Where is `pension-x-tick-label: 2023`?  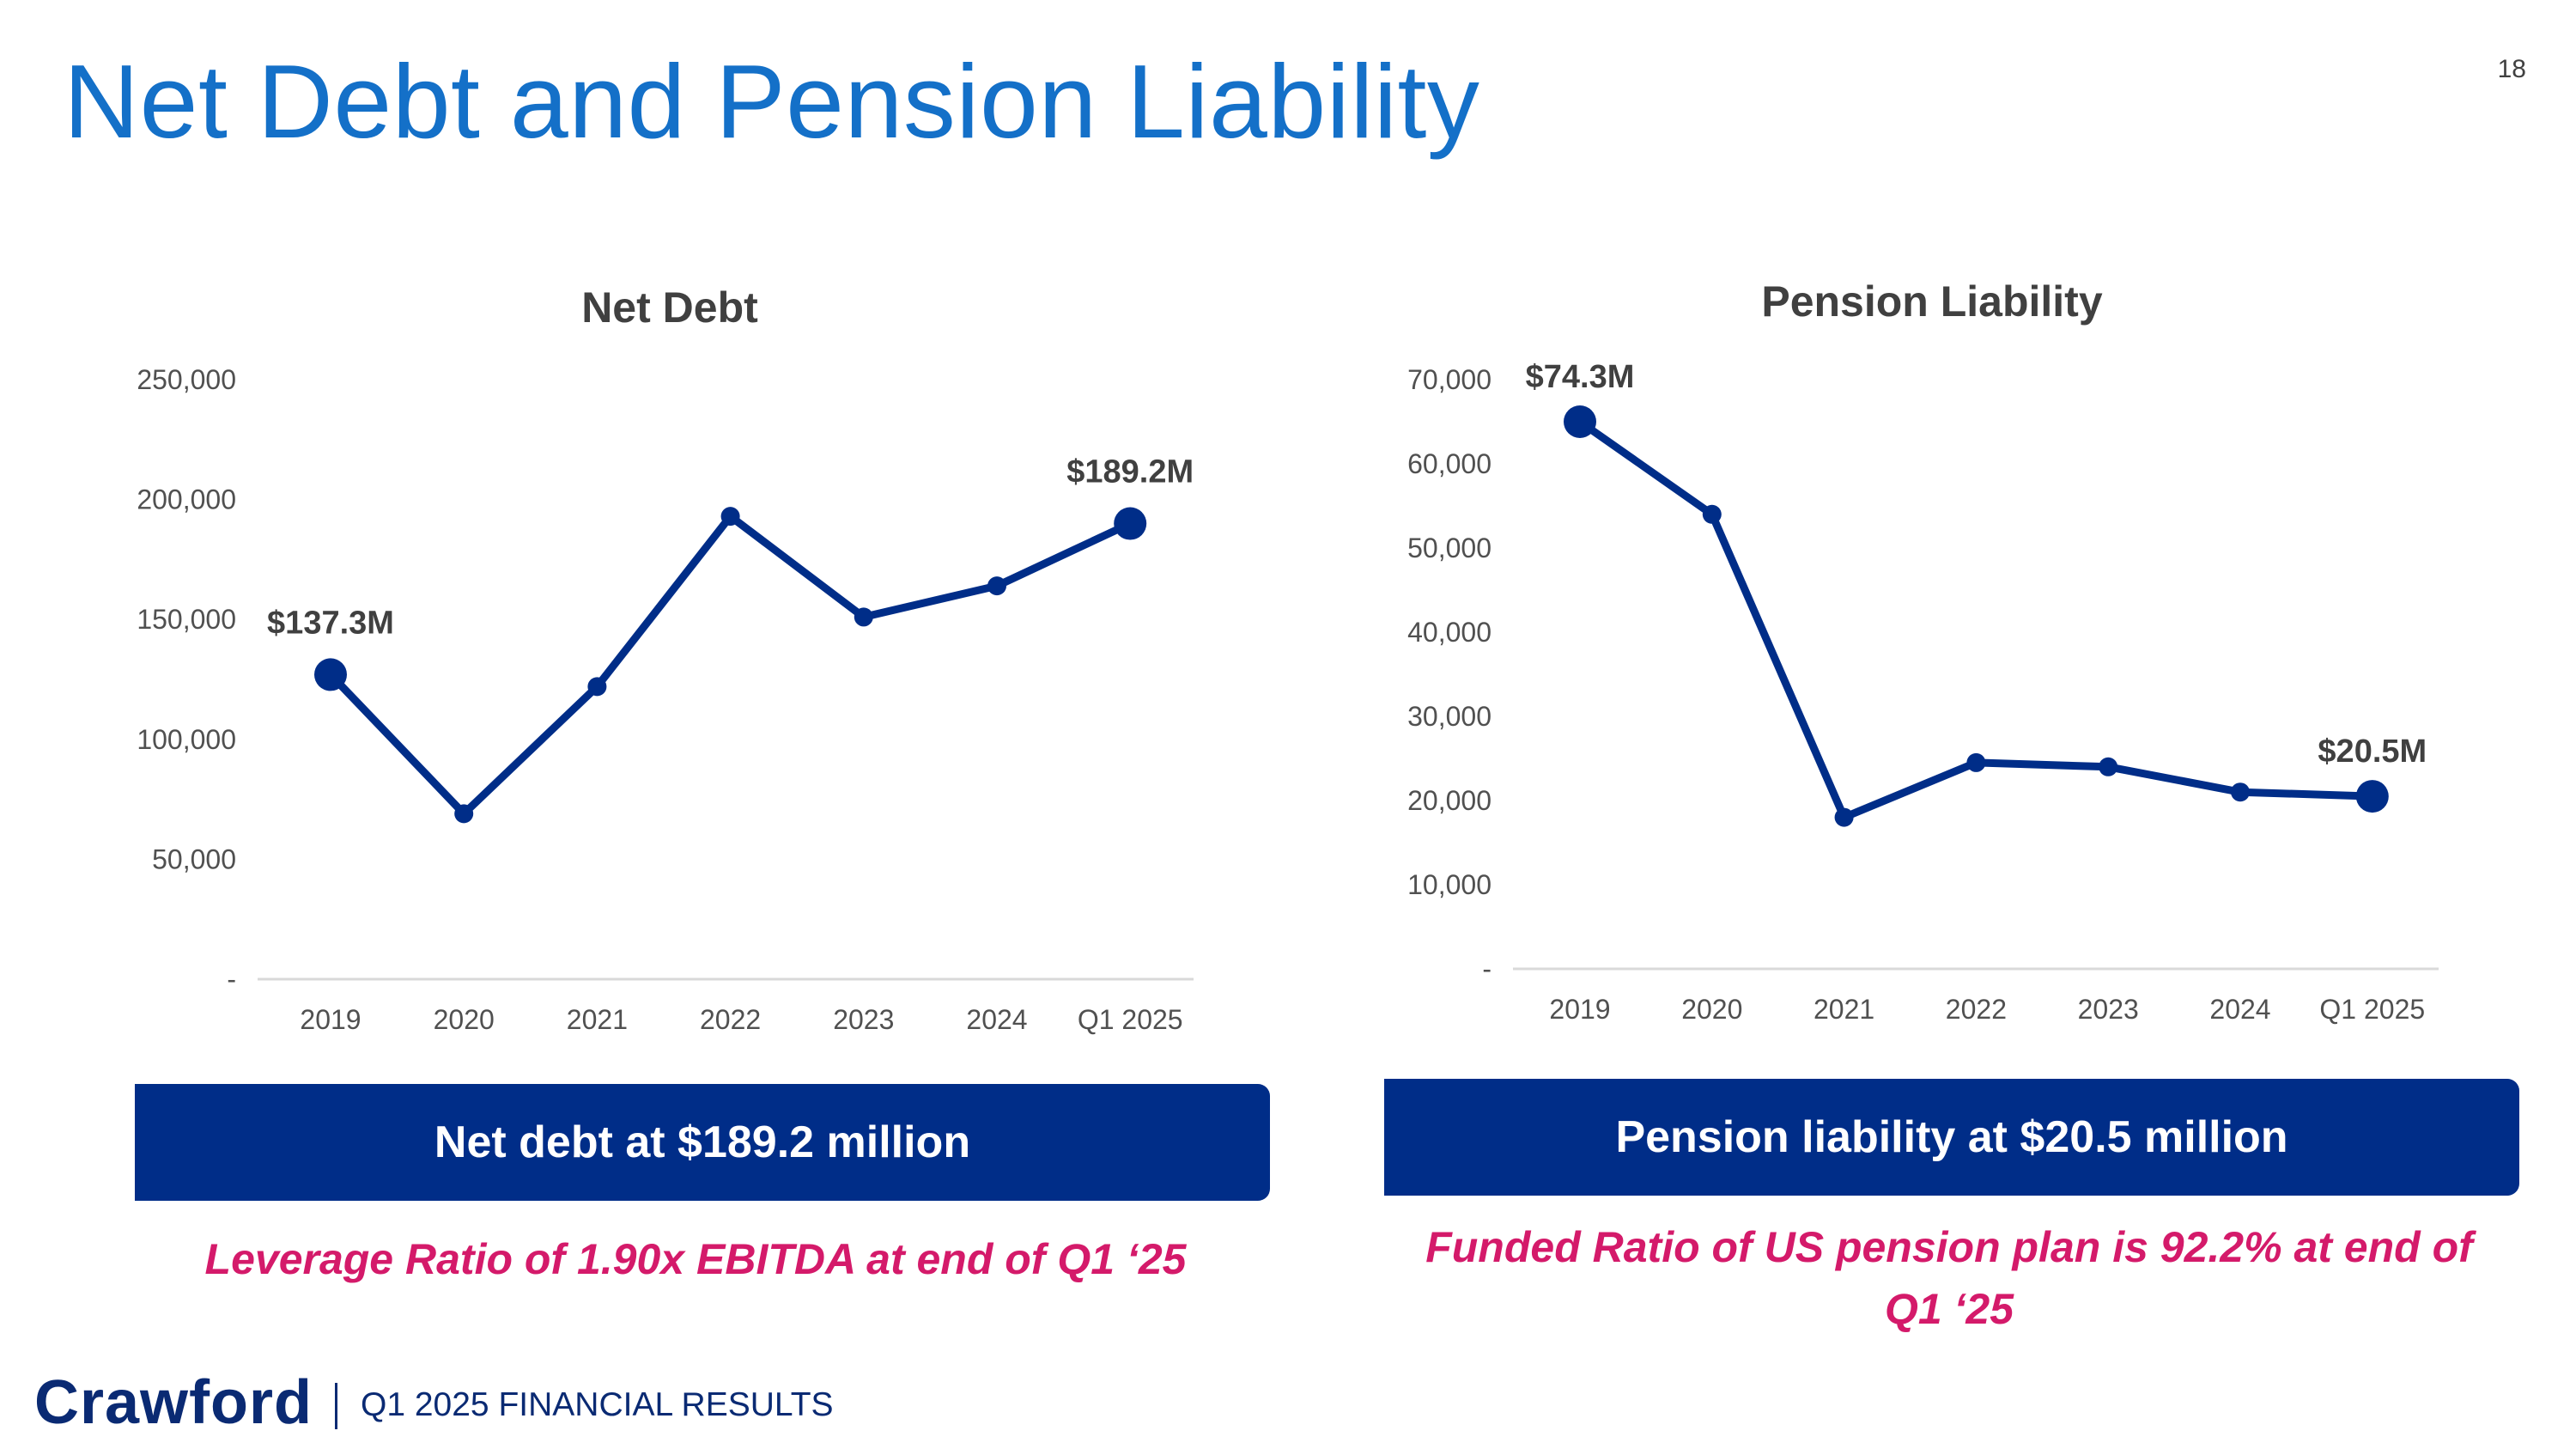 pension-x-tick-label: 2023 is located at coordinates (2108, 1009).